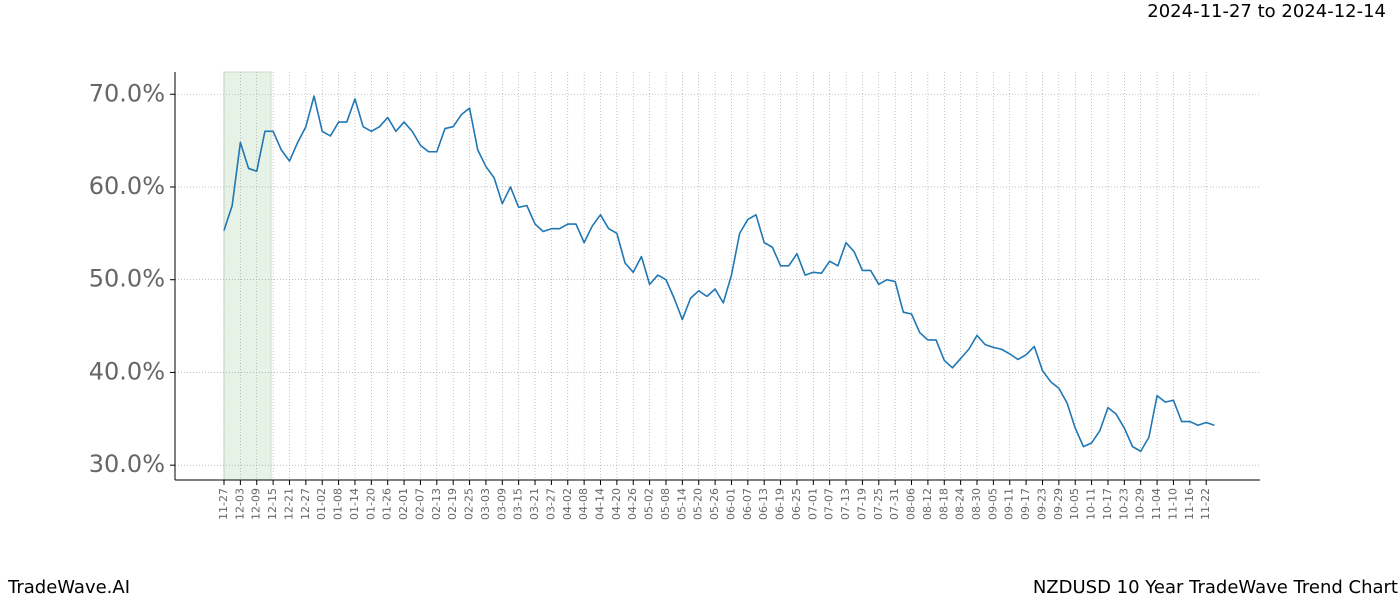 The height and width of the screenshot is (604, 1400). Describe the element at coordinates (354, 504) in the screenshot. I see `x-tick-label: 01-14` at that location.